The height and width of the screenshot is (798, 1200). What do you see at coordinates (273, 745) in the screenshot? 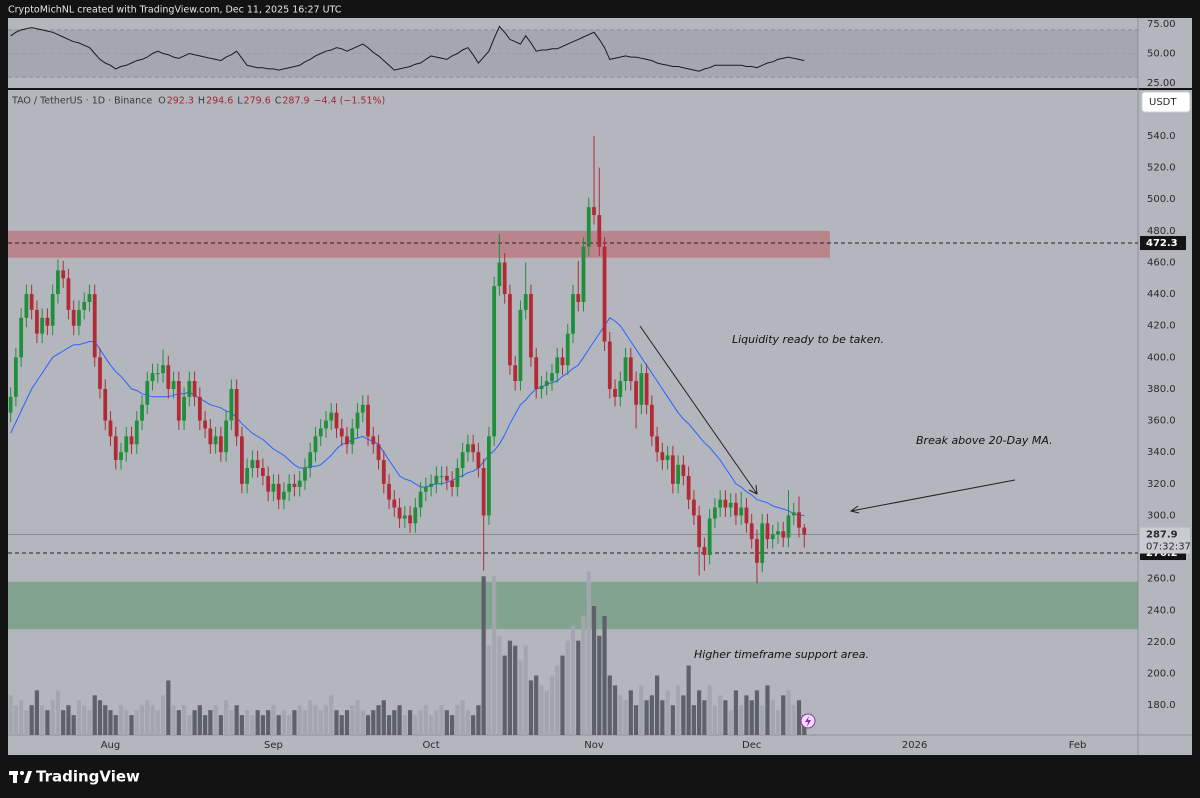
I see `x-tick-label: Sep` at bounding box center [273, 745].